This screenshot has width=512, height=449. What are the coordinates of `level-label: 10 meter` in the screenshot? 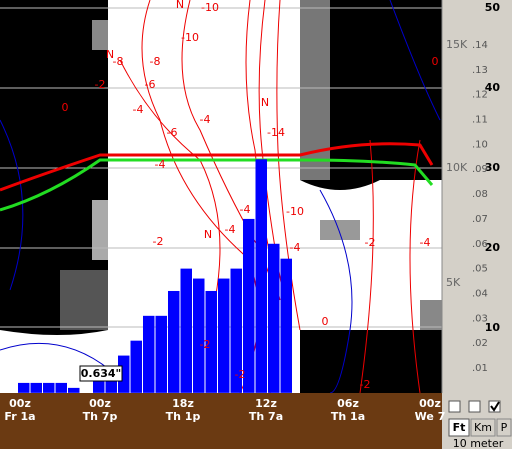 It's located at (478, 443).